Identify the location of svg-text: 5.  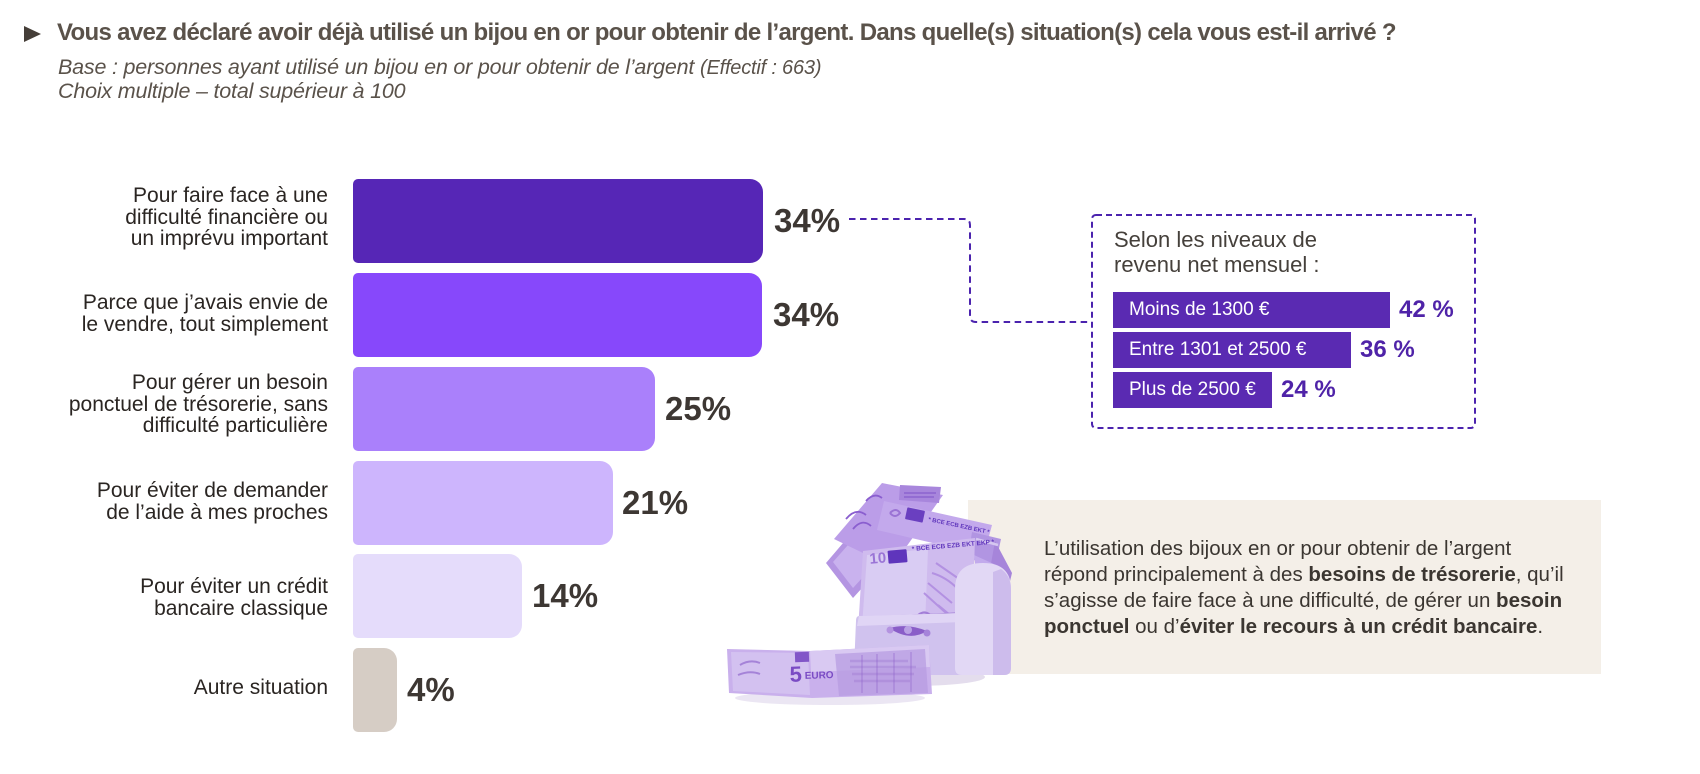
(795, 673).